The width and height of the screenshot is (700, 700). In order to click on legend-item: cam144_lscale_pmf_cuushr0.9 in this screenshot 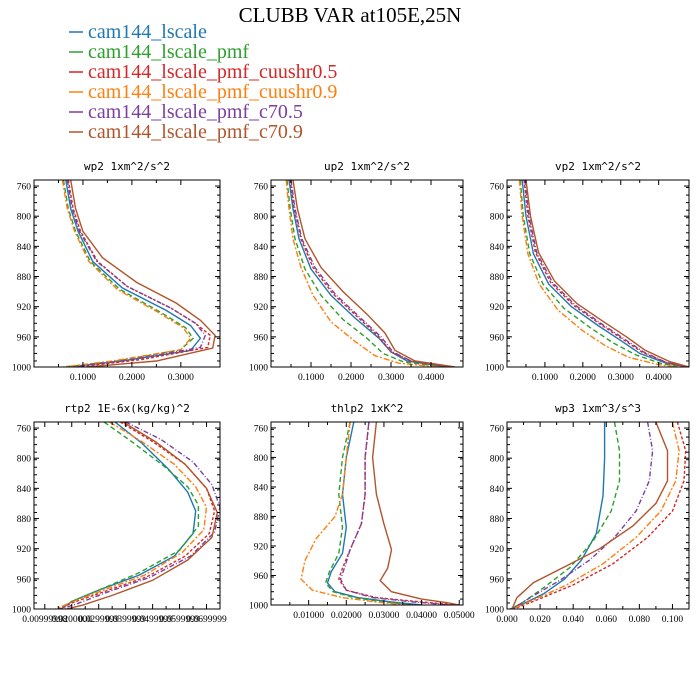, I will do `click(203, 92)`.